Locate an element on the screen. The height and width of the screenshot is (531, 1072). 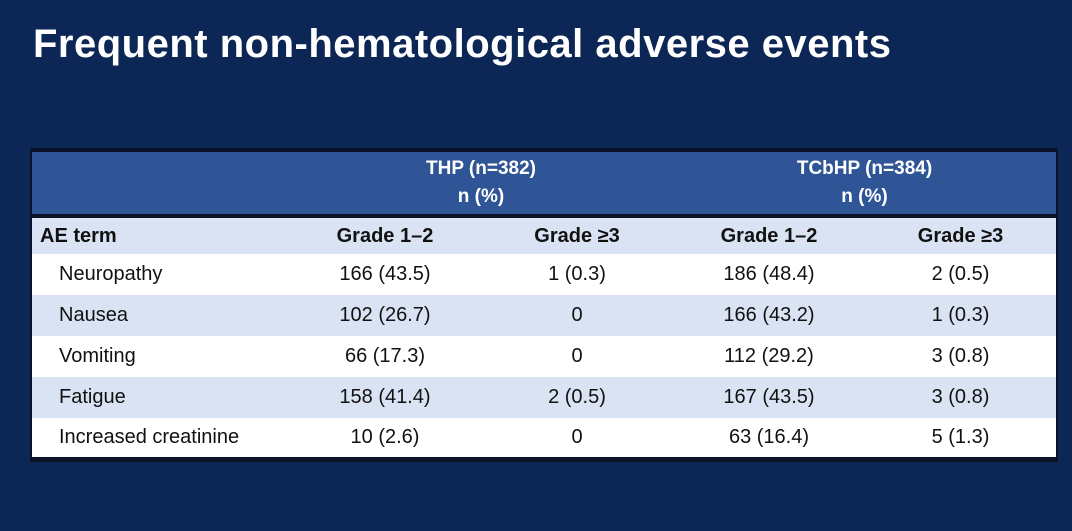
value-cell: 166 (43.5) is located at coordinates (385, 274).